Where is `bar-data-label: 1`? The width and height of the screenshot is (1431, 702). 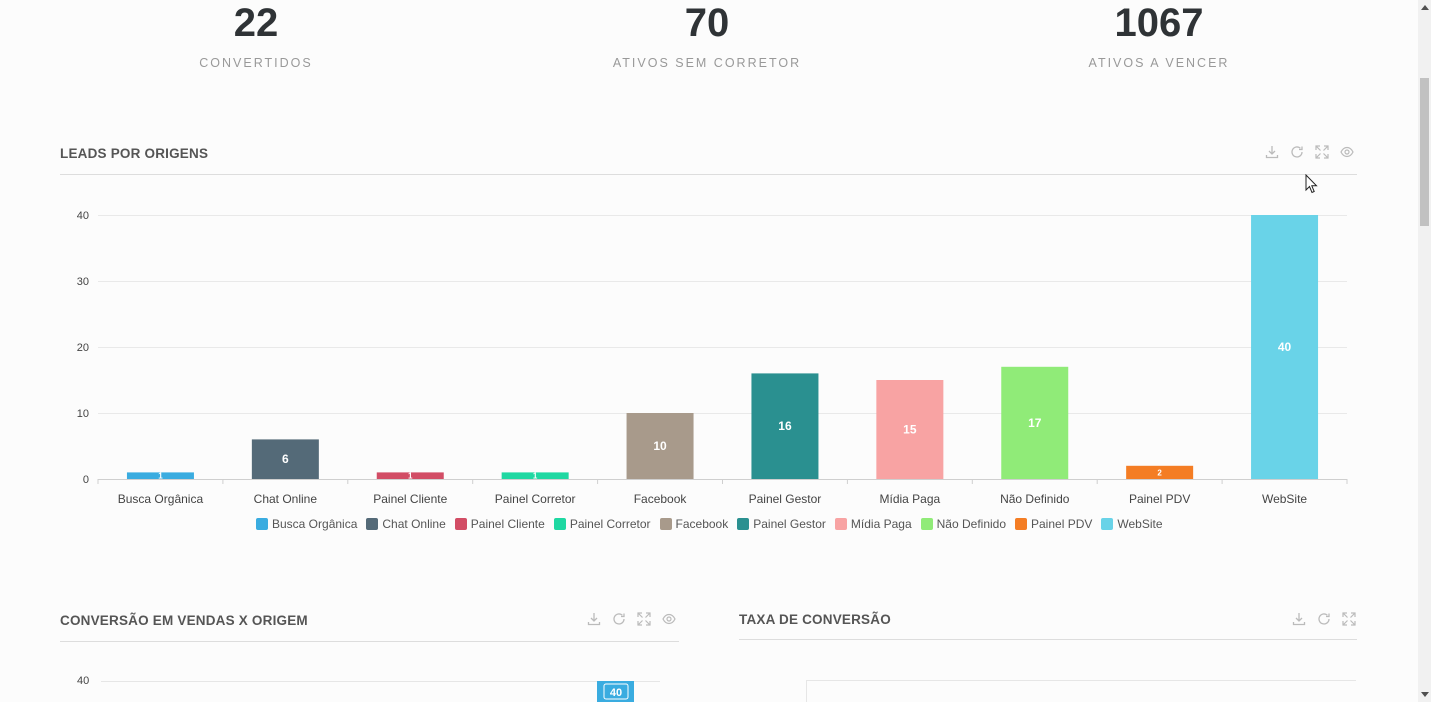 bar-data-label: 1 is located at coordinates (535, 476).